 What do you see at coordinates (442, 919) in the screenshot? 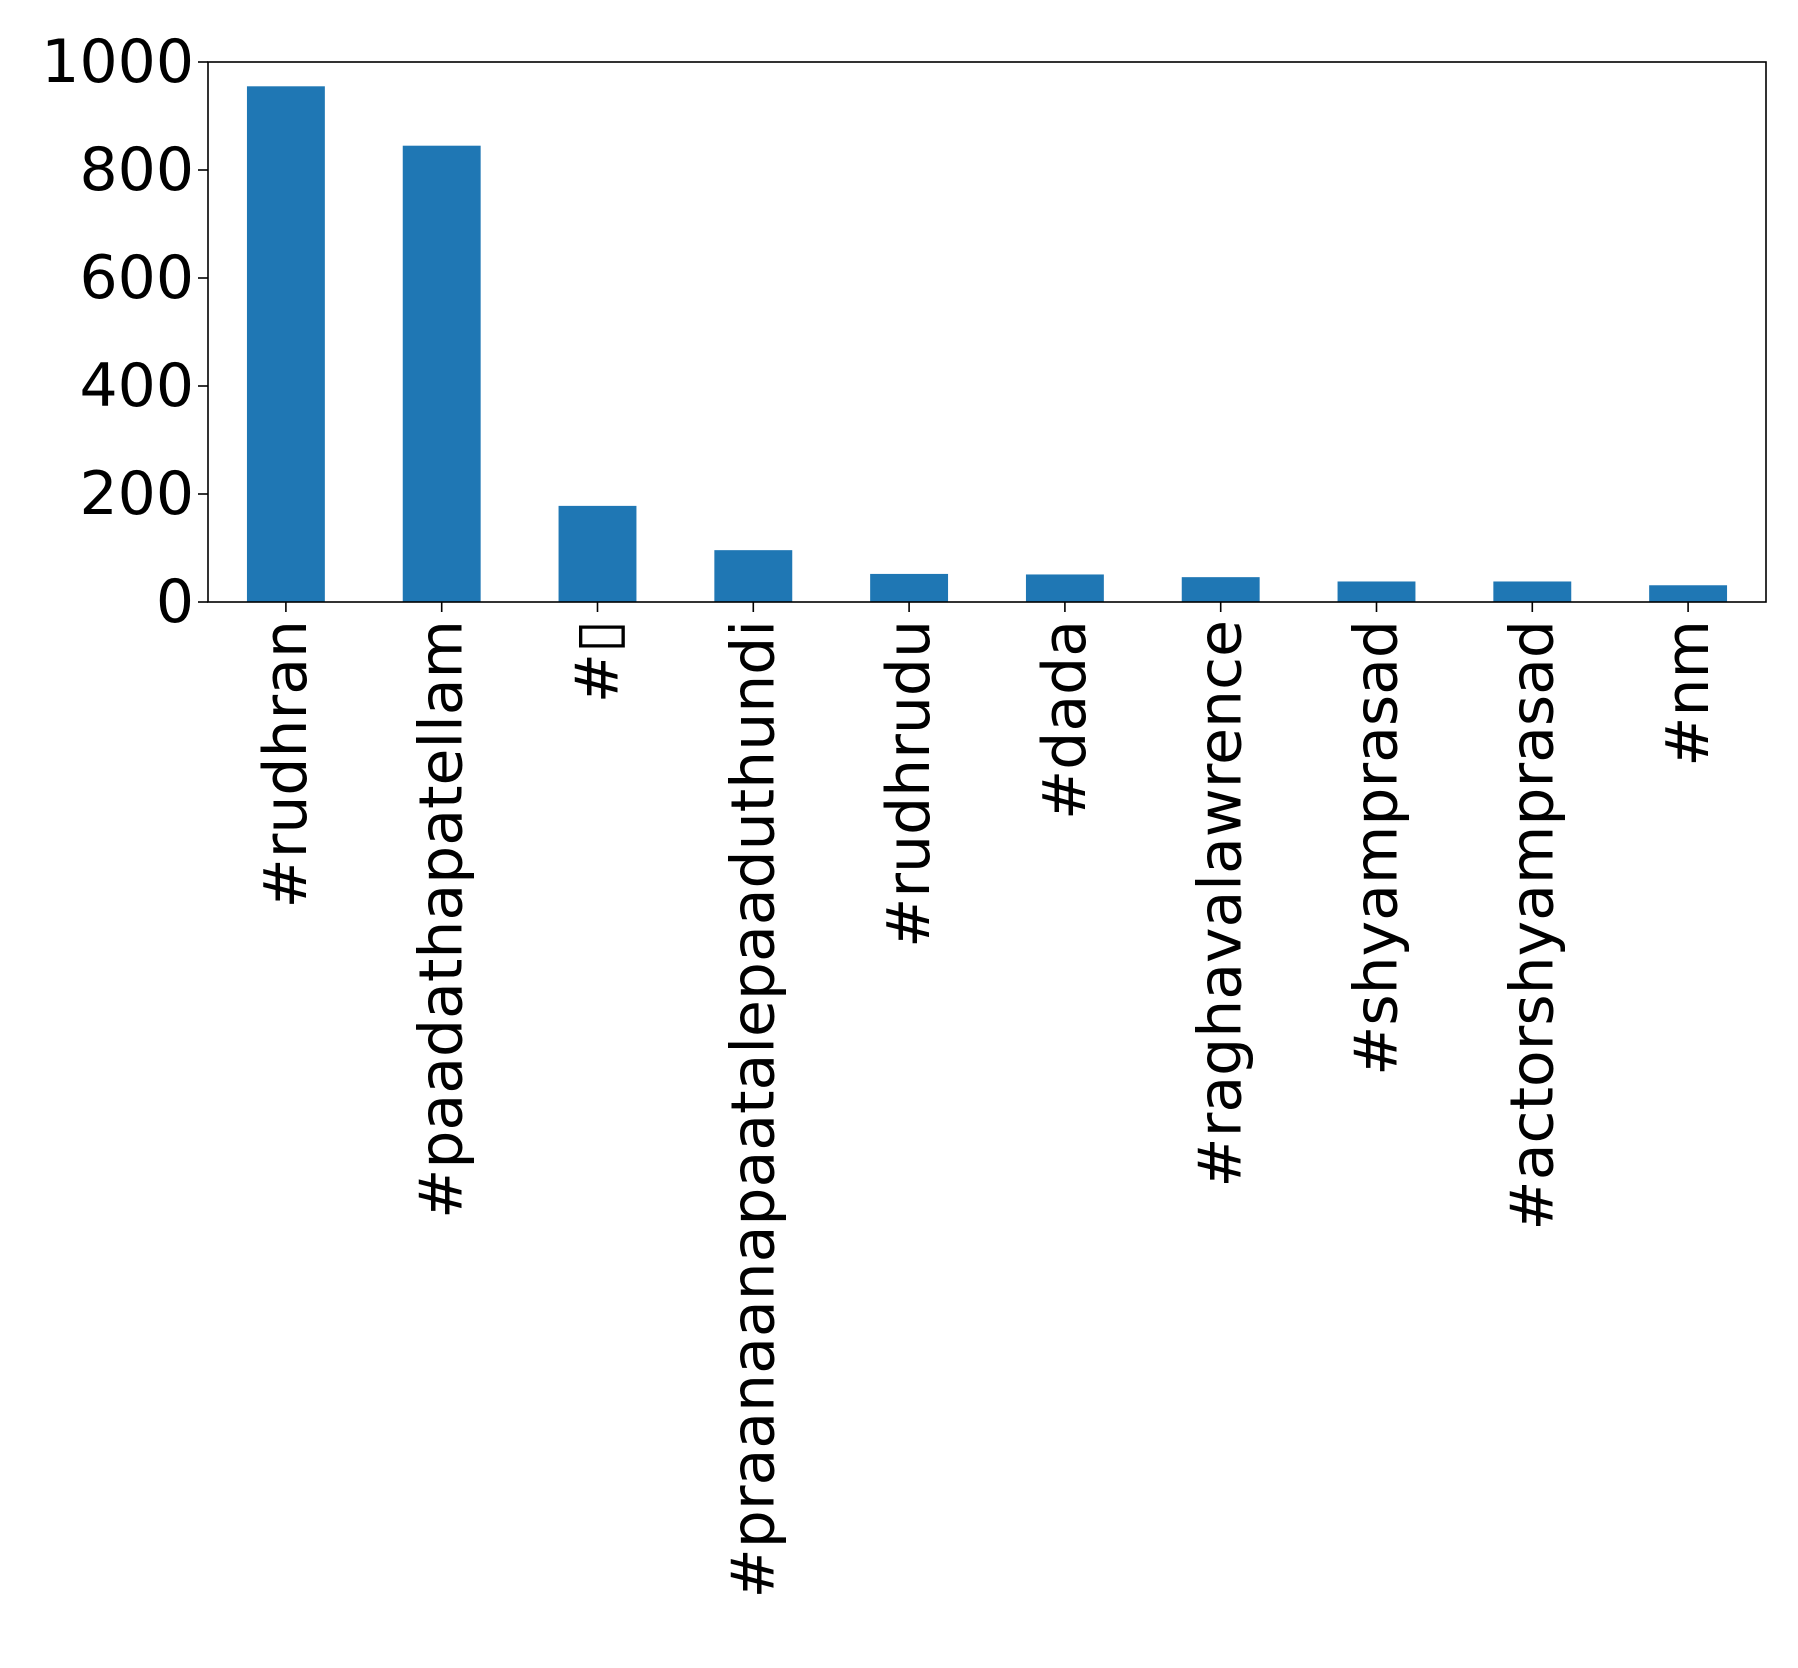
I see `x-tick-label: #paadathapatellam` at bounding box center [442, 919].